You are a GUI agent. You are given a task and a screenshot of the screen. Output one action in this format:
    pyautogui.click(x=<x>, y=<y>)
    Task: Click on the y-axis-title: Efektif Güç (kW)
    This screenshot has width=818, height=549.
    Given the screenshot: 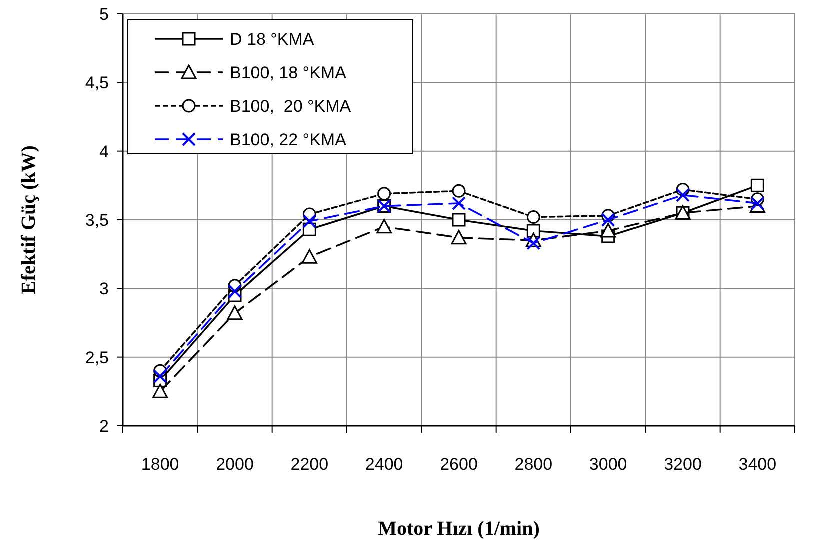 What is the action you would take?
    pyautogui.click(x=29, y=220)
    